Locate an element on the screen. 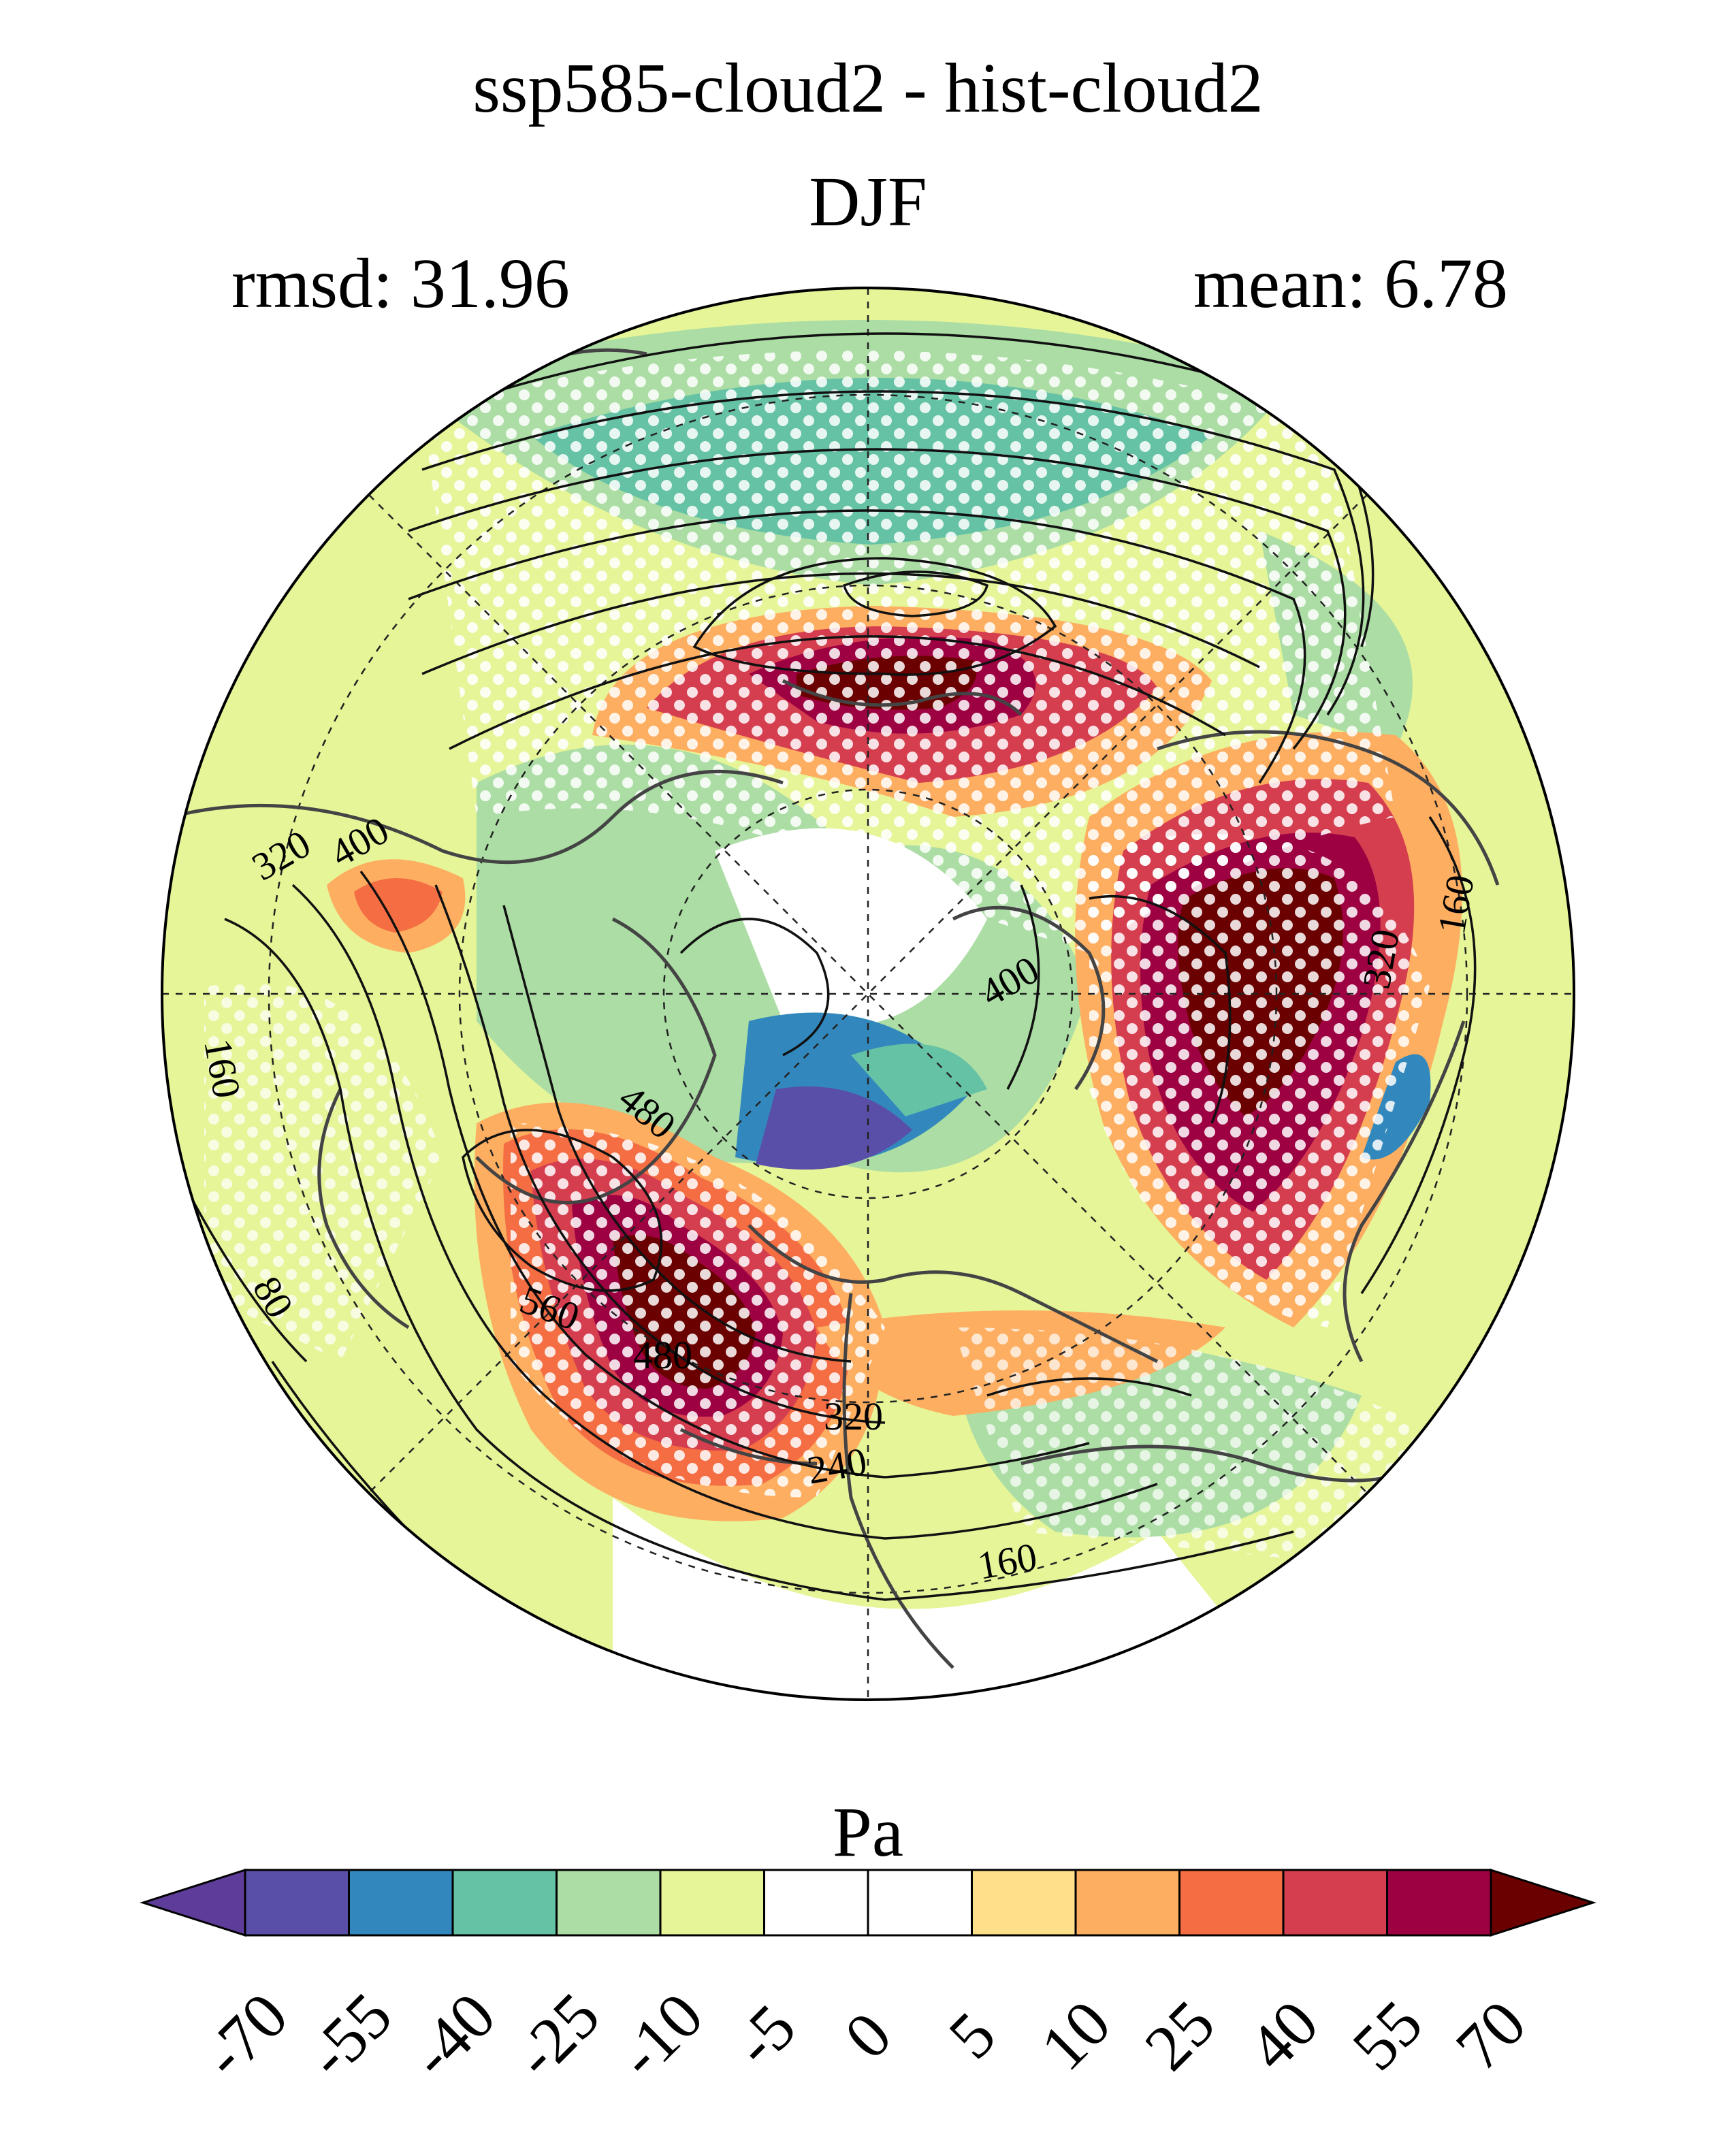 Image resolution: width=1736 pixels, height=2130 pixels. colorbar-tick-label: -5 is located at coordinates (764, 2035).